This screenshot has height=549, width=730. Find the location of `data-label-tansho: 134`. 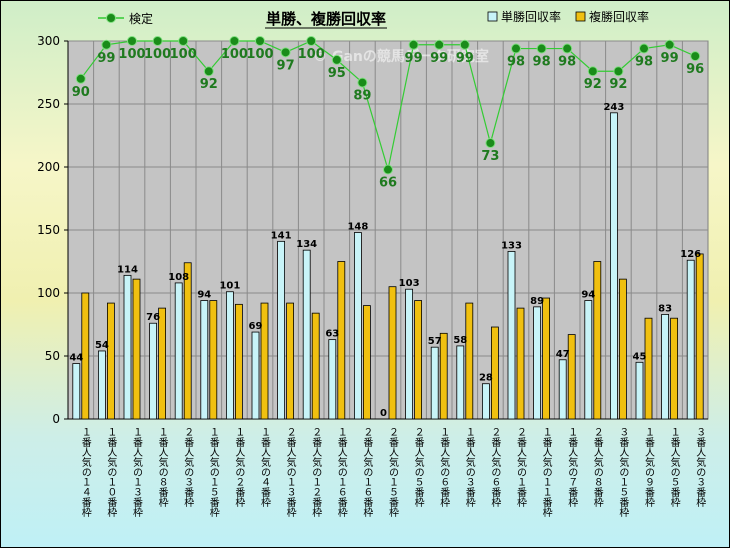

data-label-tansho: 134 is located at coordinates (306, 244).